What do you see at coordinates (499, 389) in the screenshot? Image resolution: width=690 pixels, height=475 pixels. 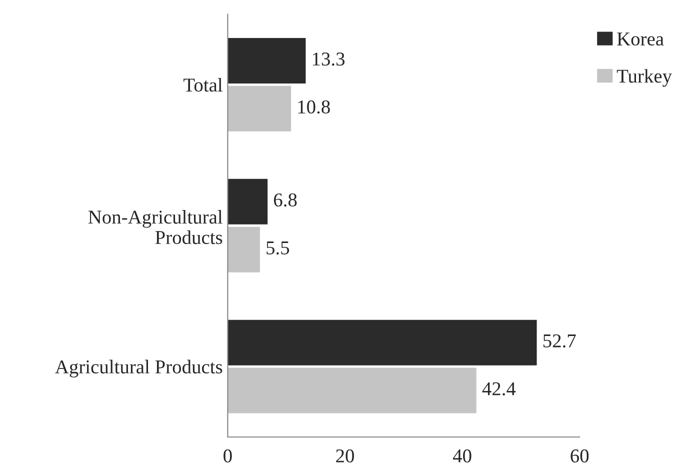 I see `data-label: 42.4` at bounding box center [499, 389].